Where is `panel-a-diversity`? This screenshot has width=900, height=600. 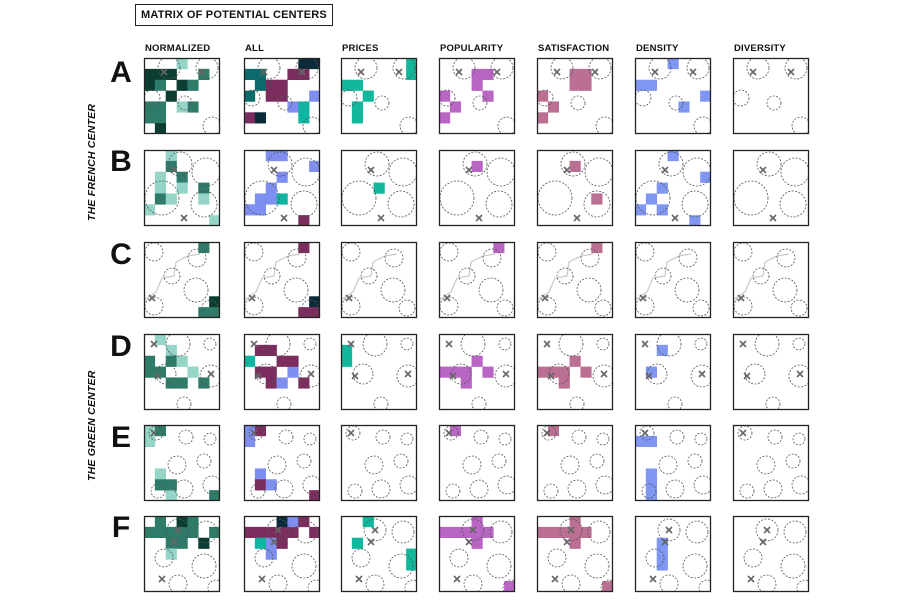 panel-a-diversity is located at coordinates (771, 96).